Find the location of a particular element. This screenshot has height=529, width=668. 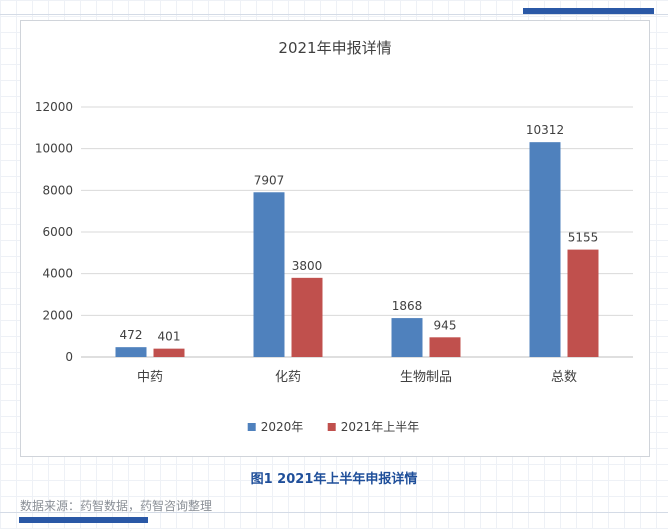

x-tick-label: 总数 is located at coordinates (564, 377).